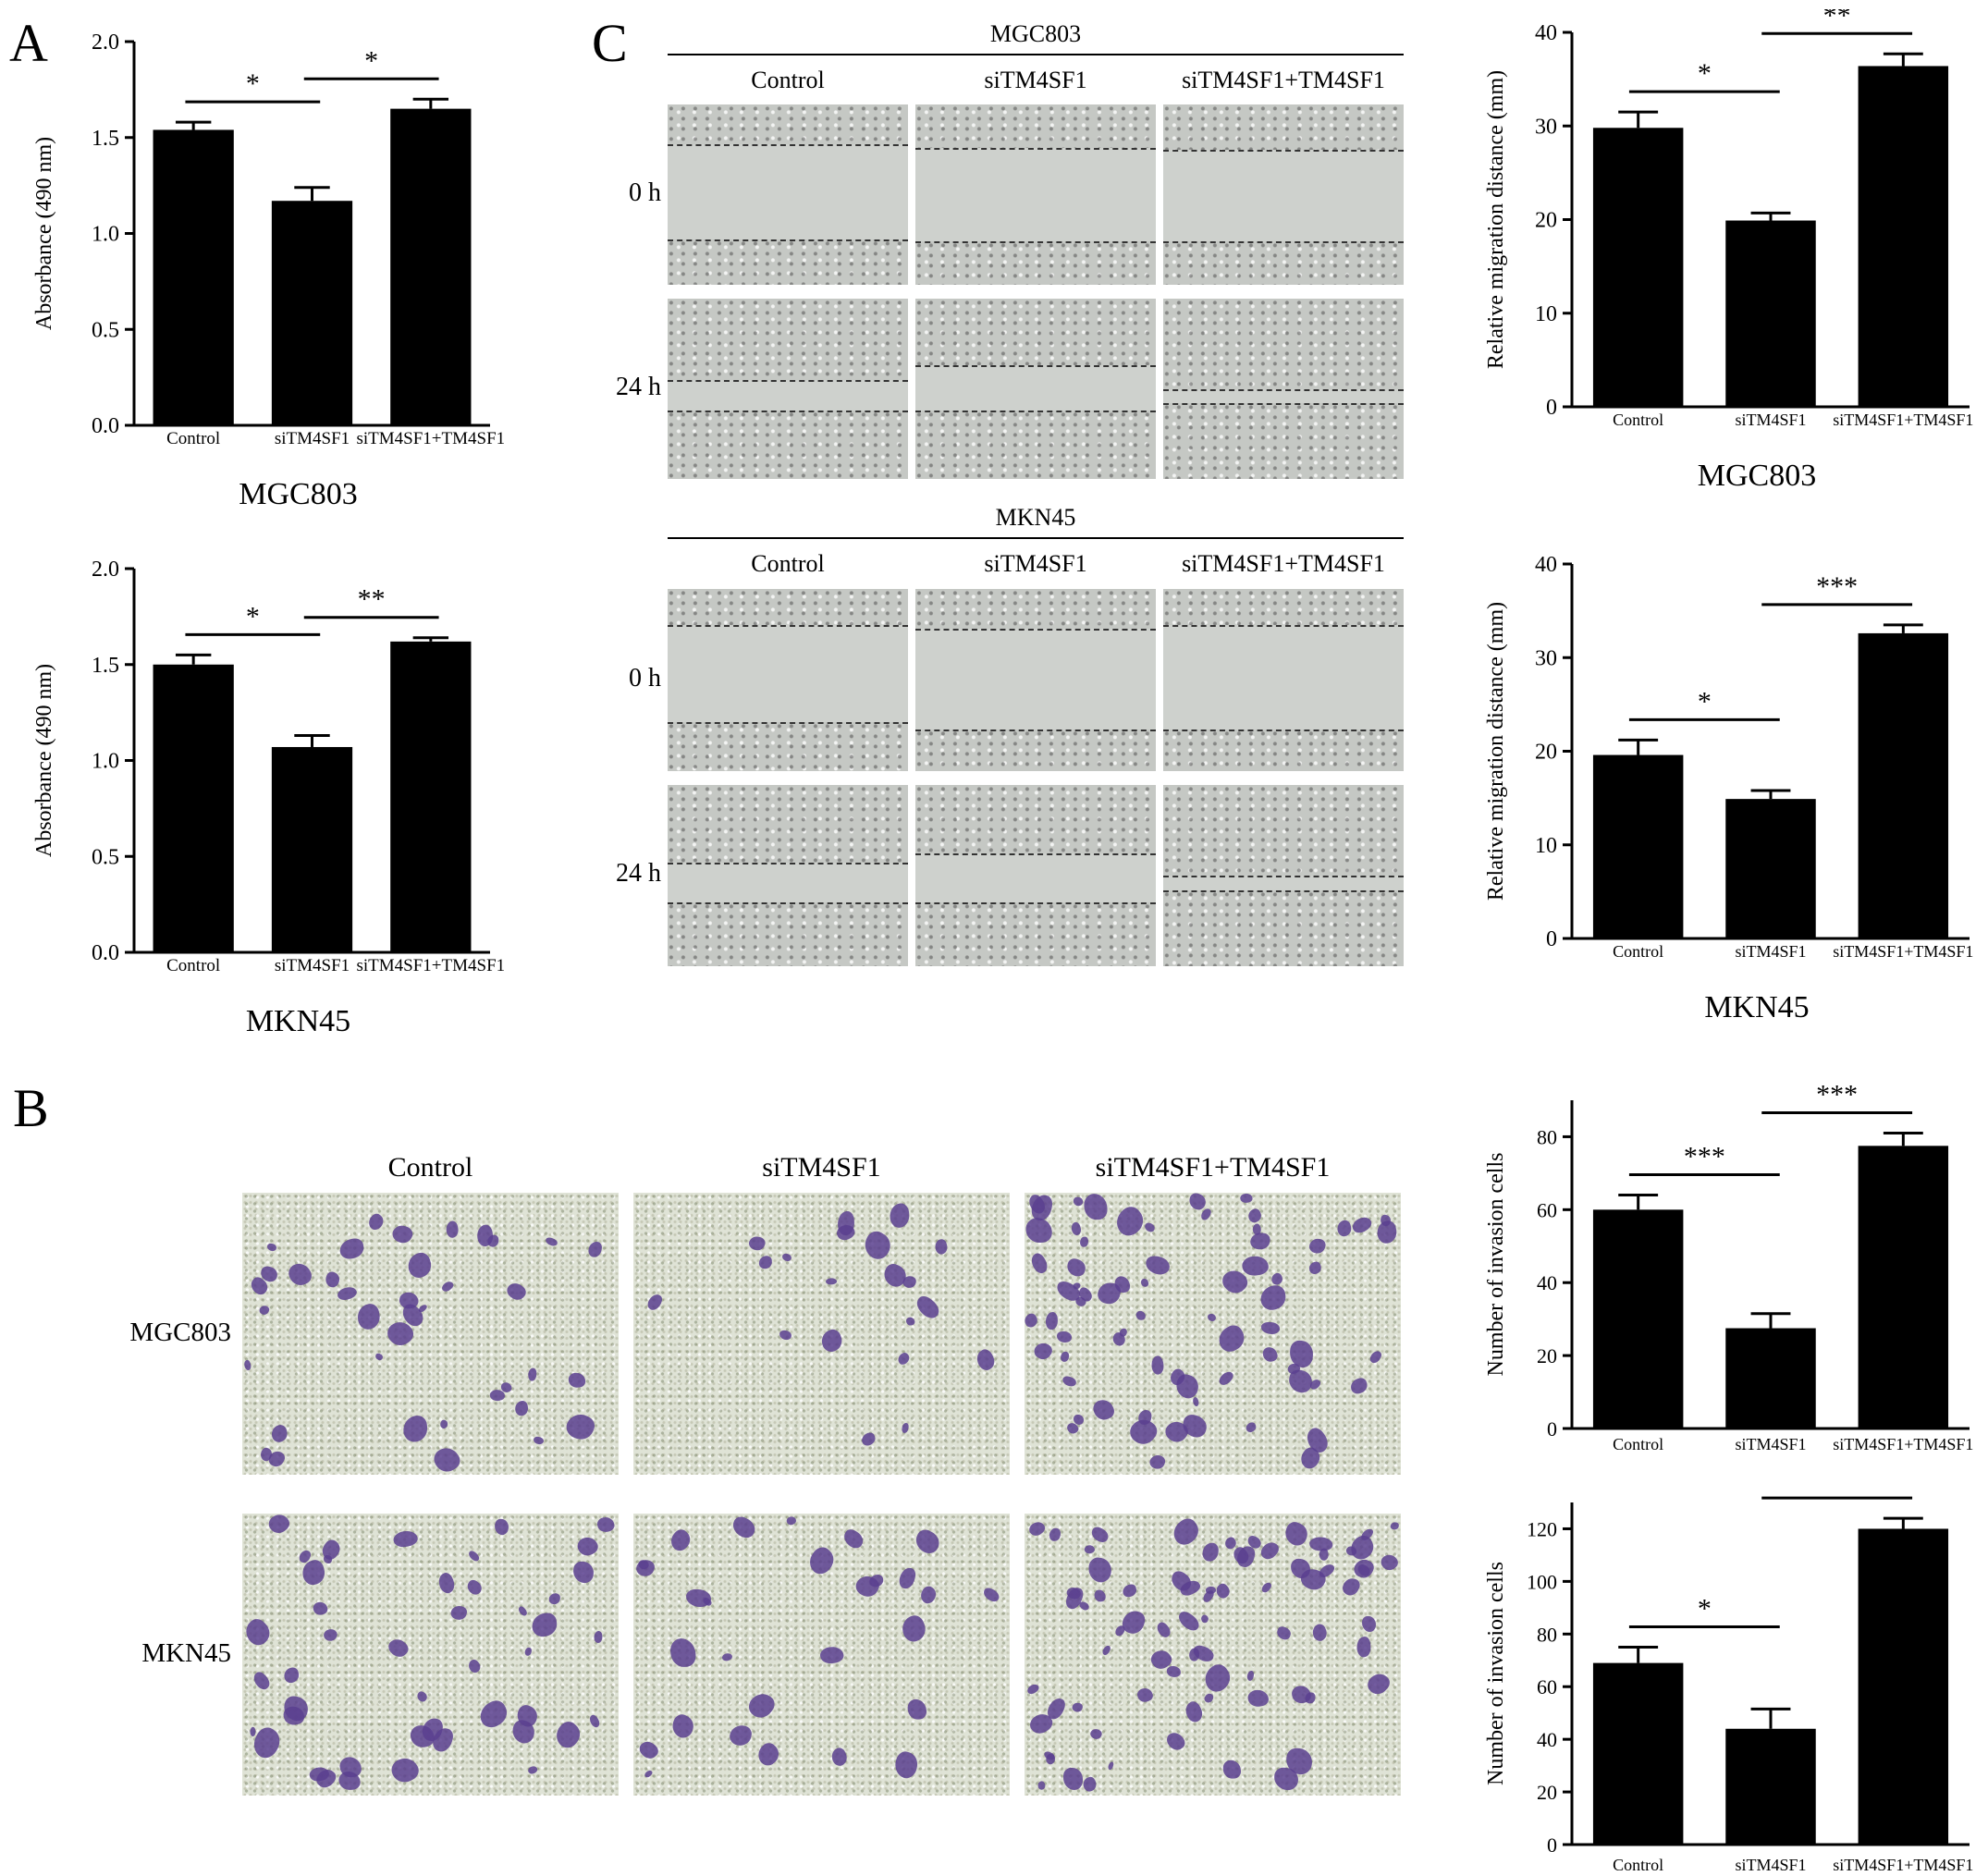  Describe the element at coordinates (1035, 517) in the screenshot. I see `panel-c-group-title: MKN45` at that location.